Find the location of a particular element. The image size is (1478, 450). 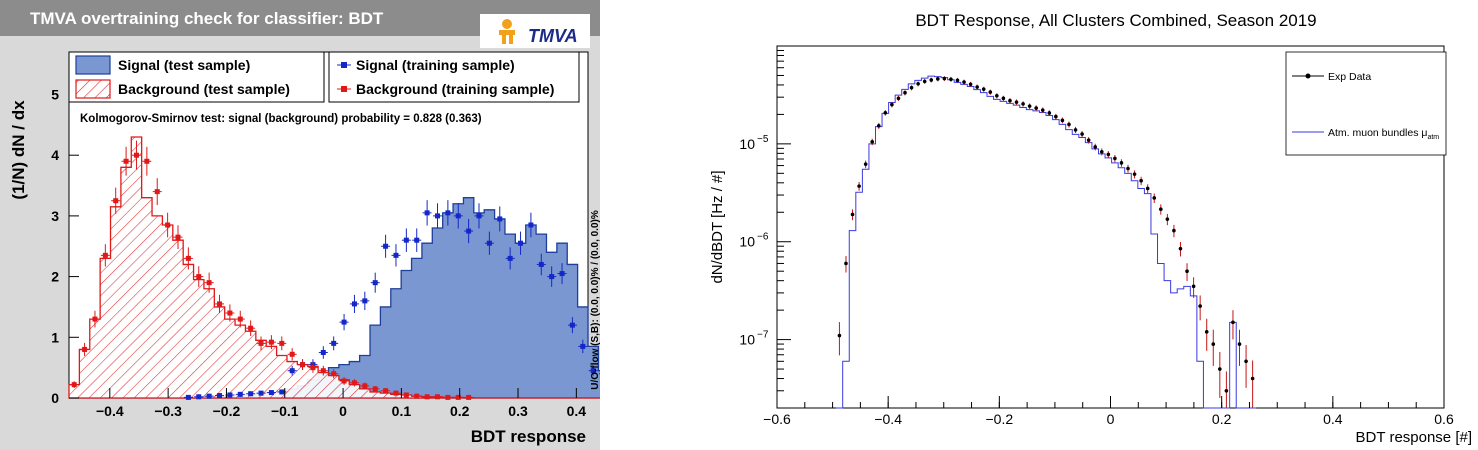

y-axis-label: (1/N) dN / dx is located at coordinates (18, 150).